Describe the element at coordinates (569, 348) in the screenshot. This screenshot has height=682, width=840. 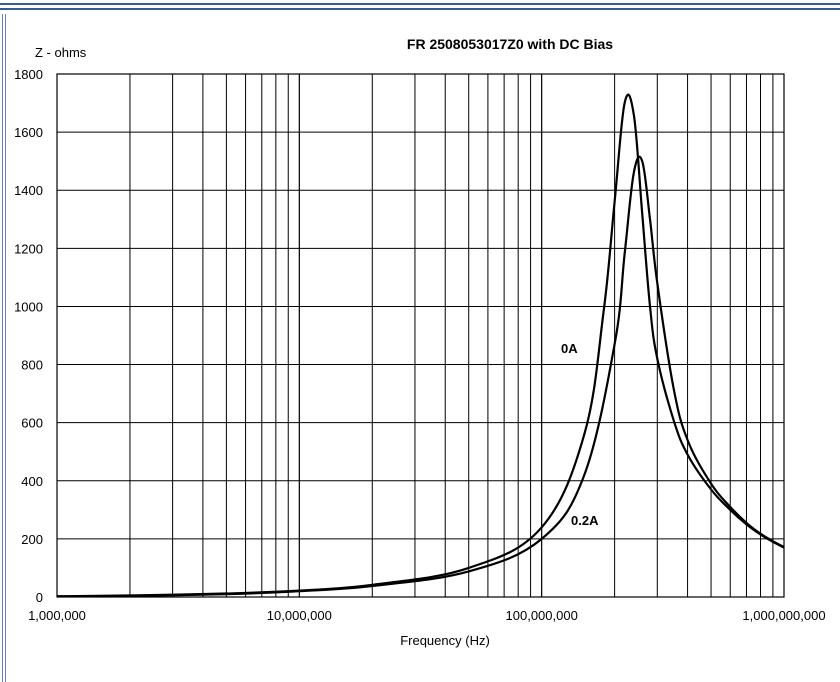
I see `annotation-0a: 0A` at that location.